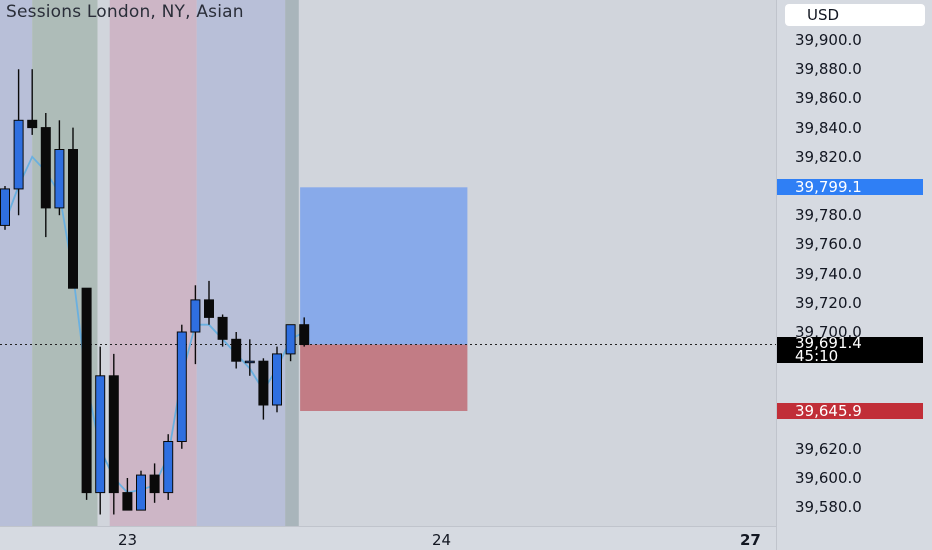  Describe the element at coordinates (828, 507) in the screenshot. I see `price-tick: 39,580.0` at that location.